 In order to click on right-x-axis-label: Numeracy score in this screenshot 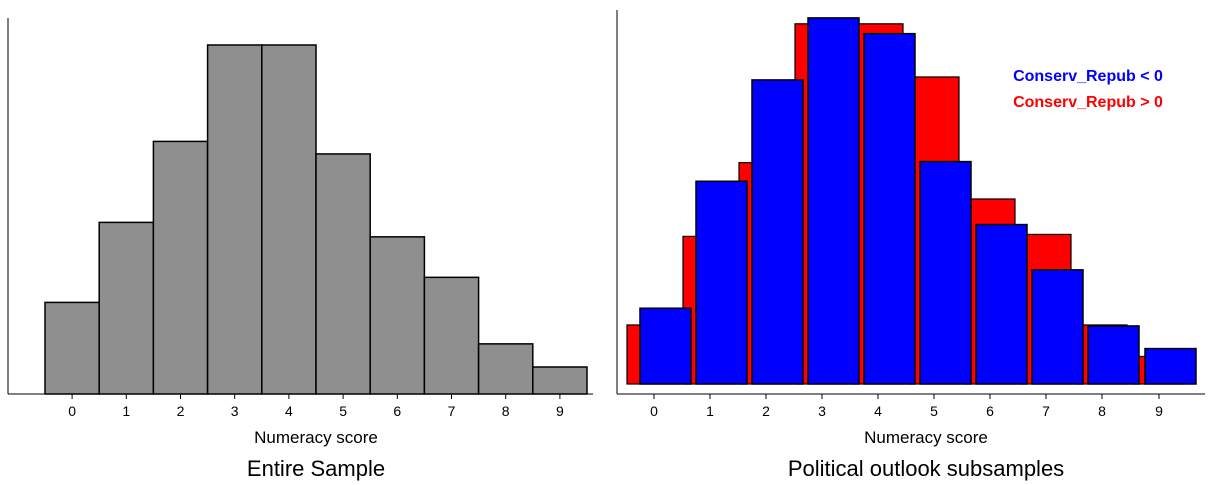, I will do `click(926, 437)`.